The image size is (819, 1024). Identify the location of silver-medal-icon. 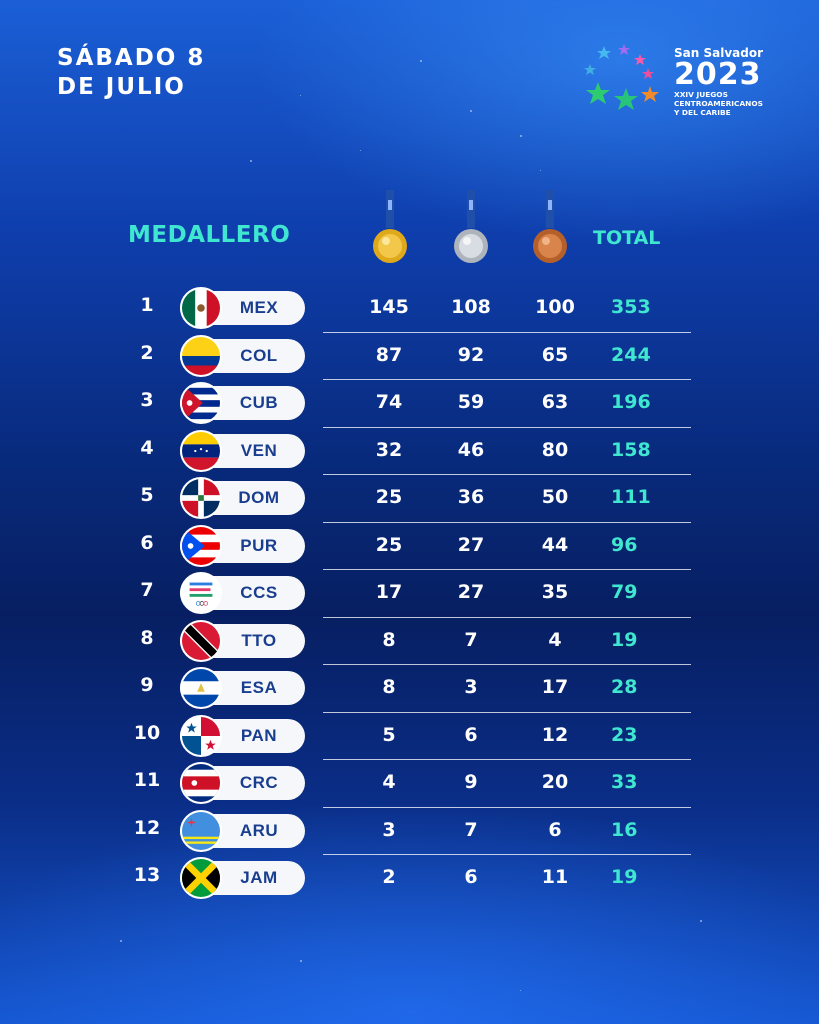
(471, 226).